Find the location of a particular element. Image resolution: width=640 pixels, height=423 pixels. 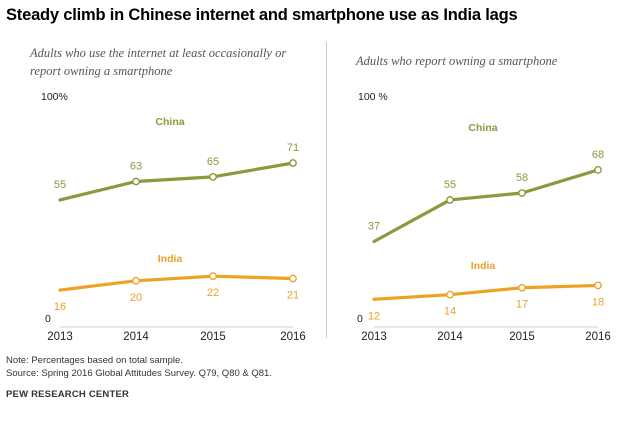

panel2-ytick-0: 0 is located at coordinates (360, 319).